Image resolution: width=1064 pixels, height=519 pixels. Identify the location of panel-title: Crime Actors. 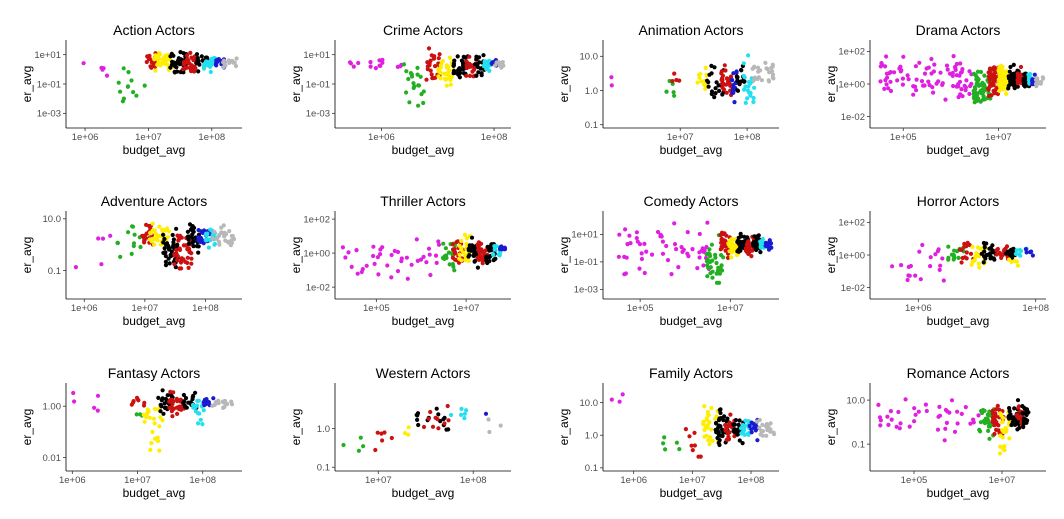
(423, 30).